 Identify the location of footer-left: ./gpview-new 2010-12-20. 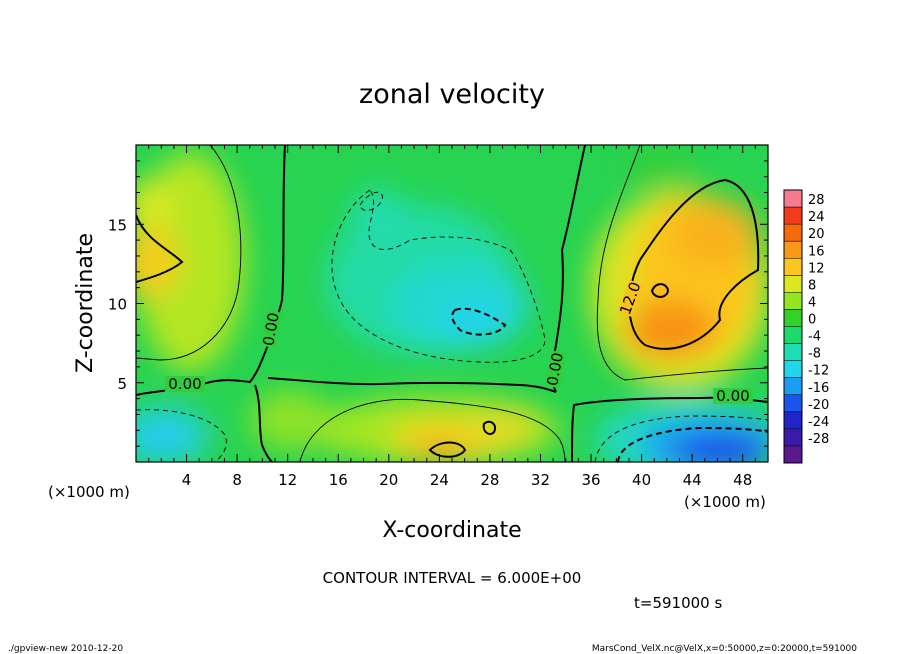
(65, 649).